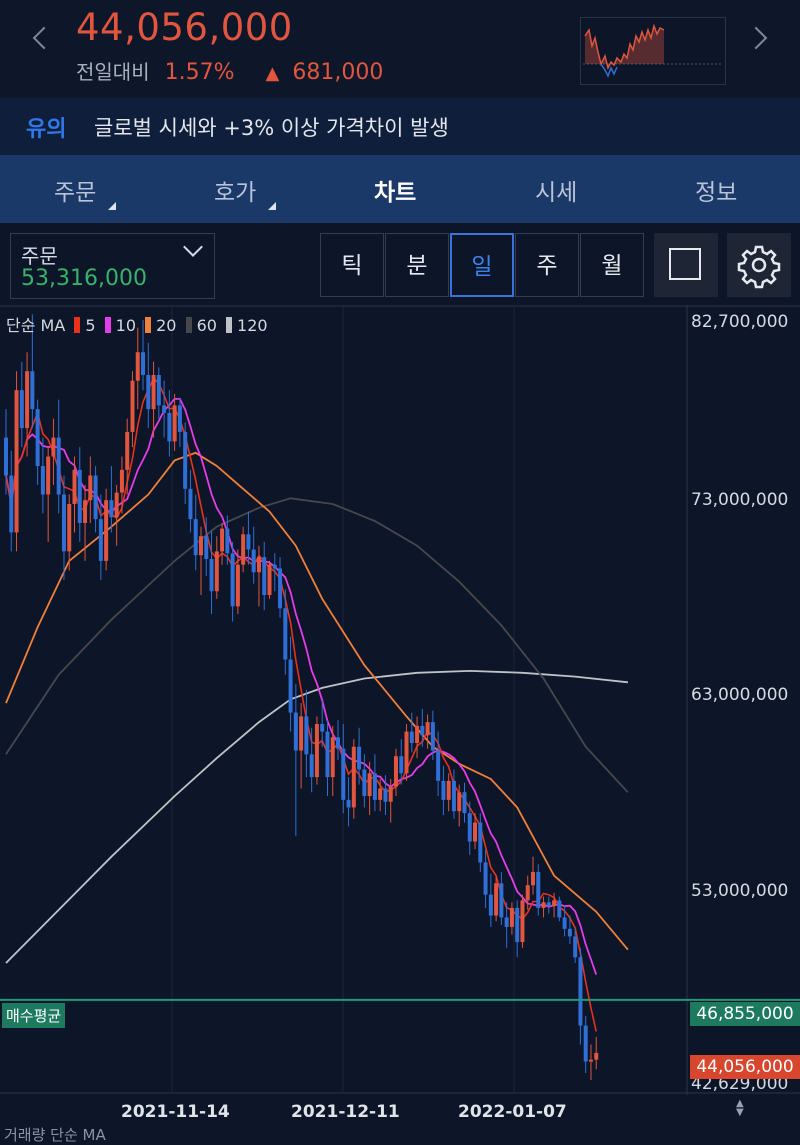  I want to click on chevron-right-icon, so click(756, 38).